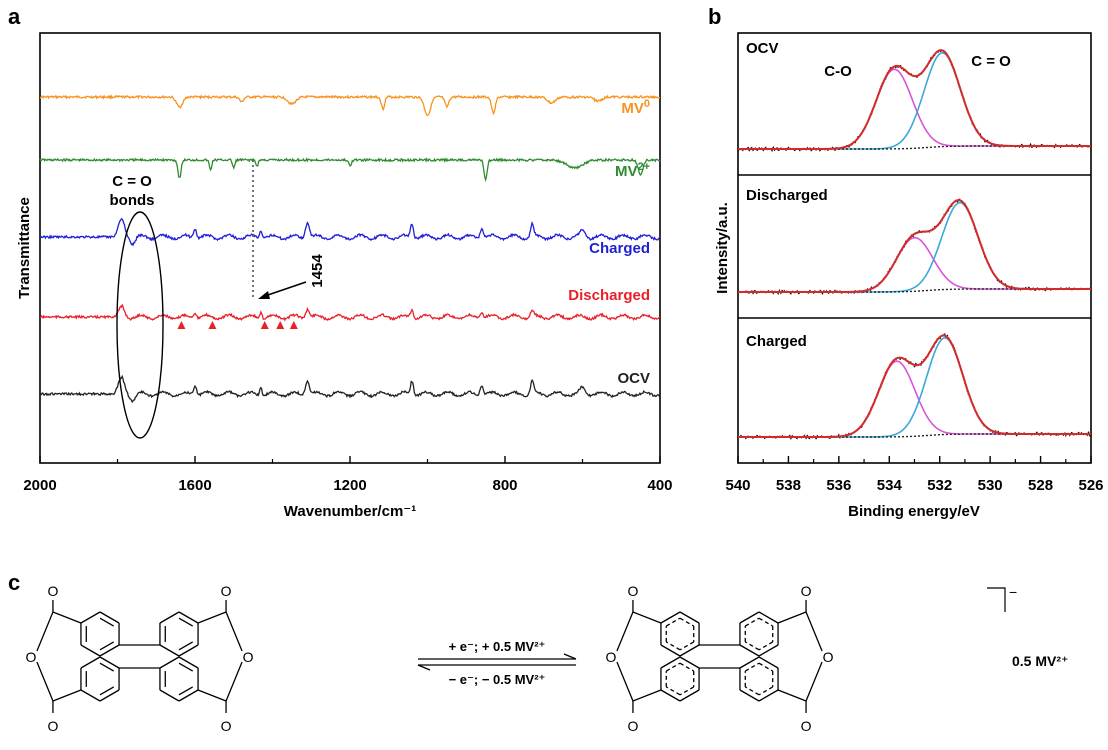 Image resolution: width=1108 pixels, height=750 pixels. I want to click on discharged-triangles, so click(237, 325).